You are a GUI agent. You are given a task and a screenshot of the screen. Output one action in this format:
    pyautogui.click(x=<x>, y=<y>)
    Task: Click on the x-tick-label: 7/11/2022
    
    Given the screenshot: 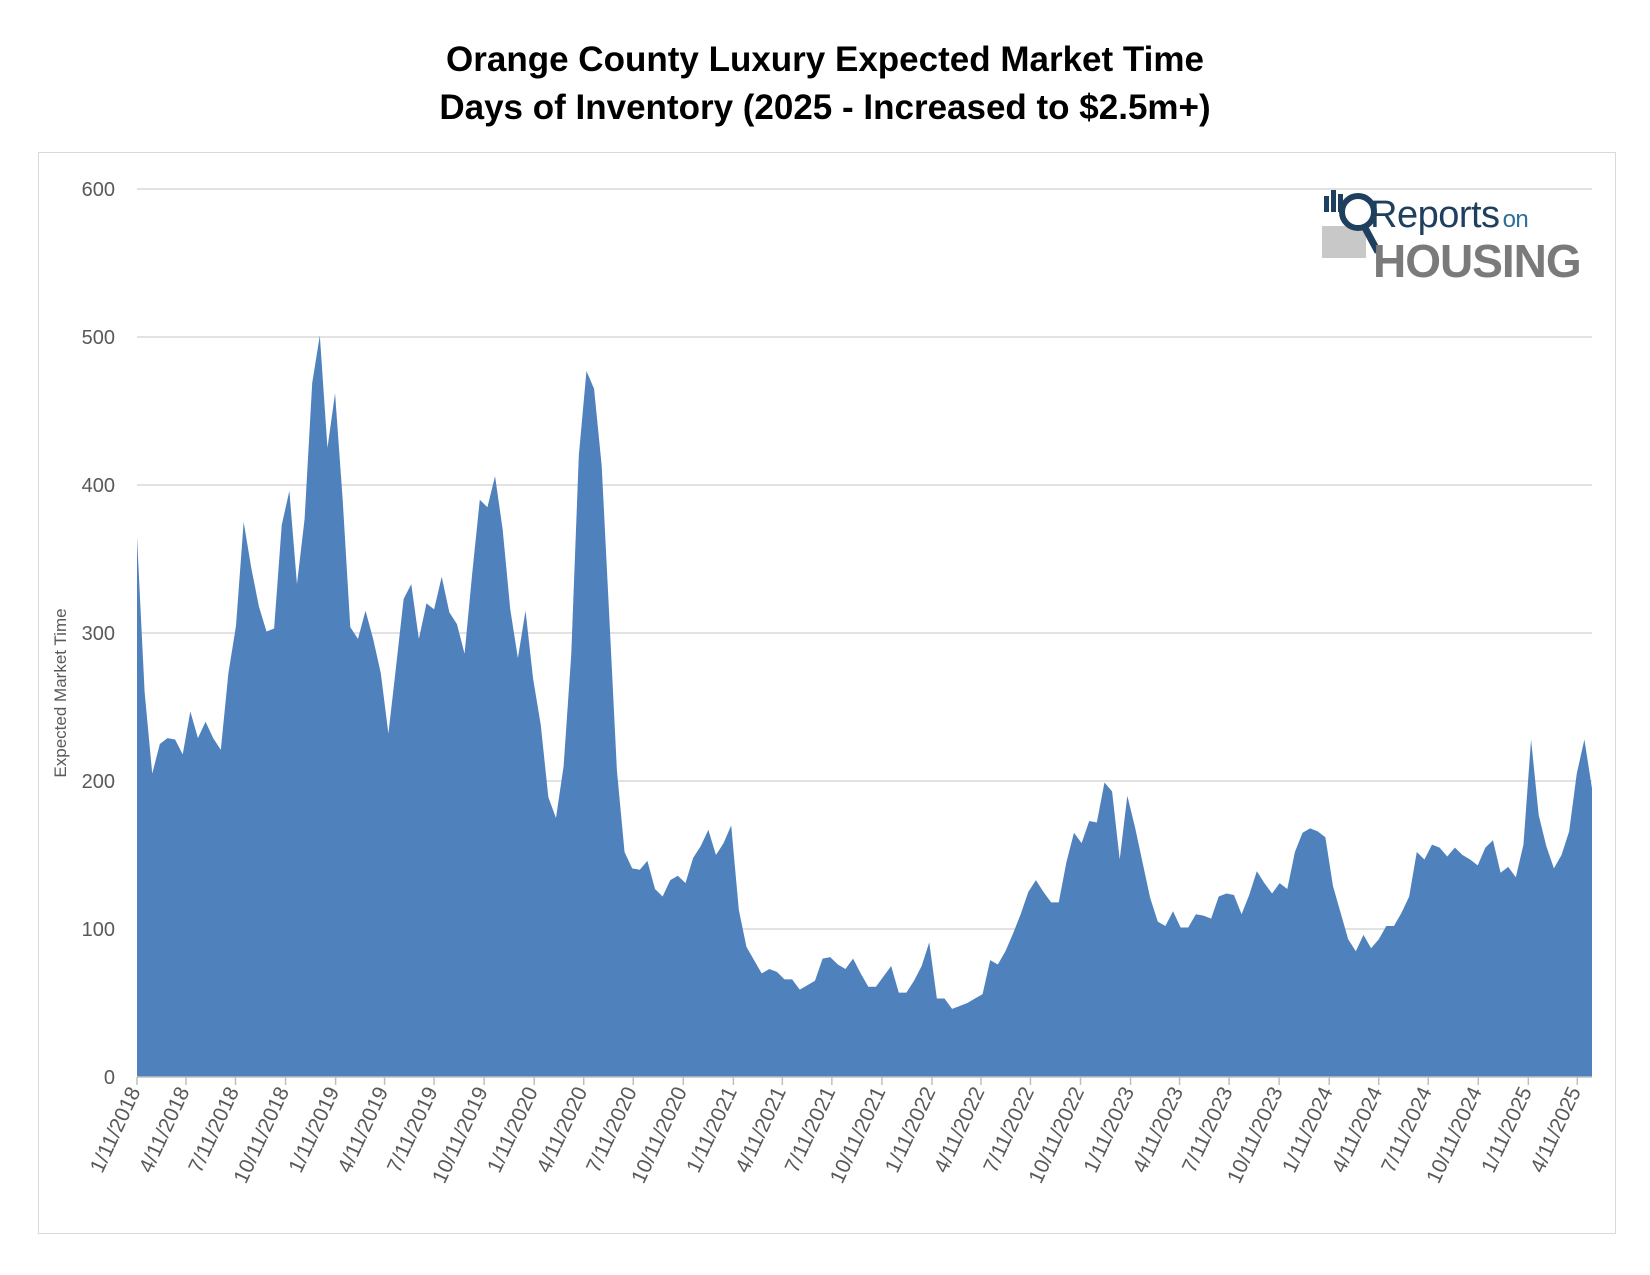 What is the action you would take?
    pyautogui.click(x=1009, y=1129)
    